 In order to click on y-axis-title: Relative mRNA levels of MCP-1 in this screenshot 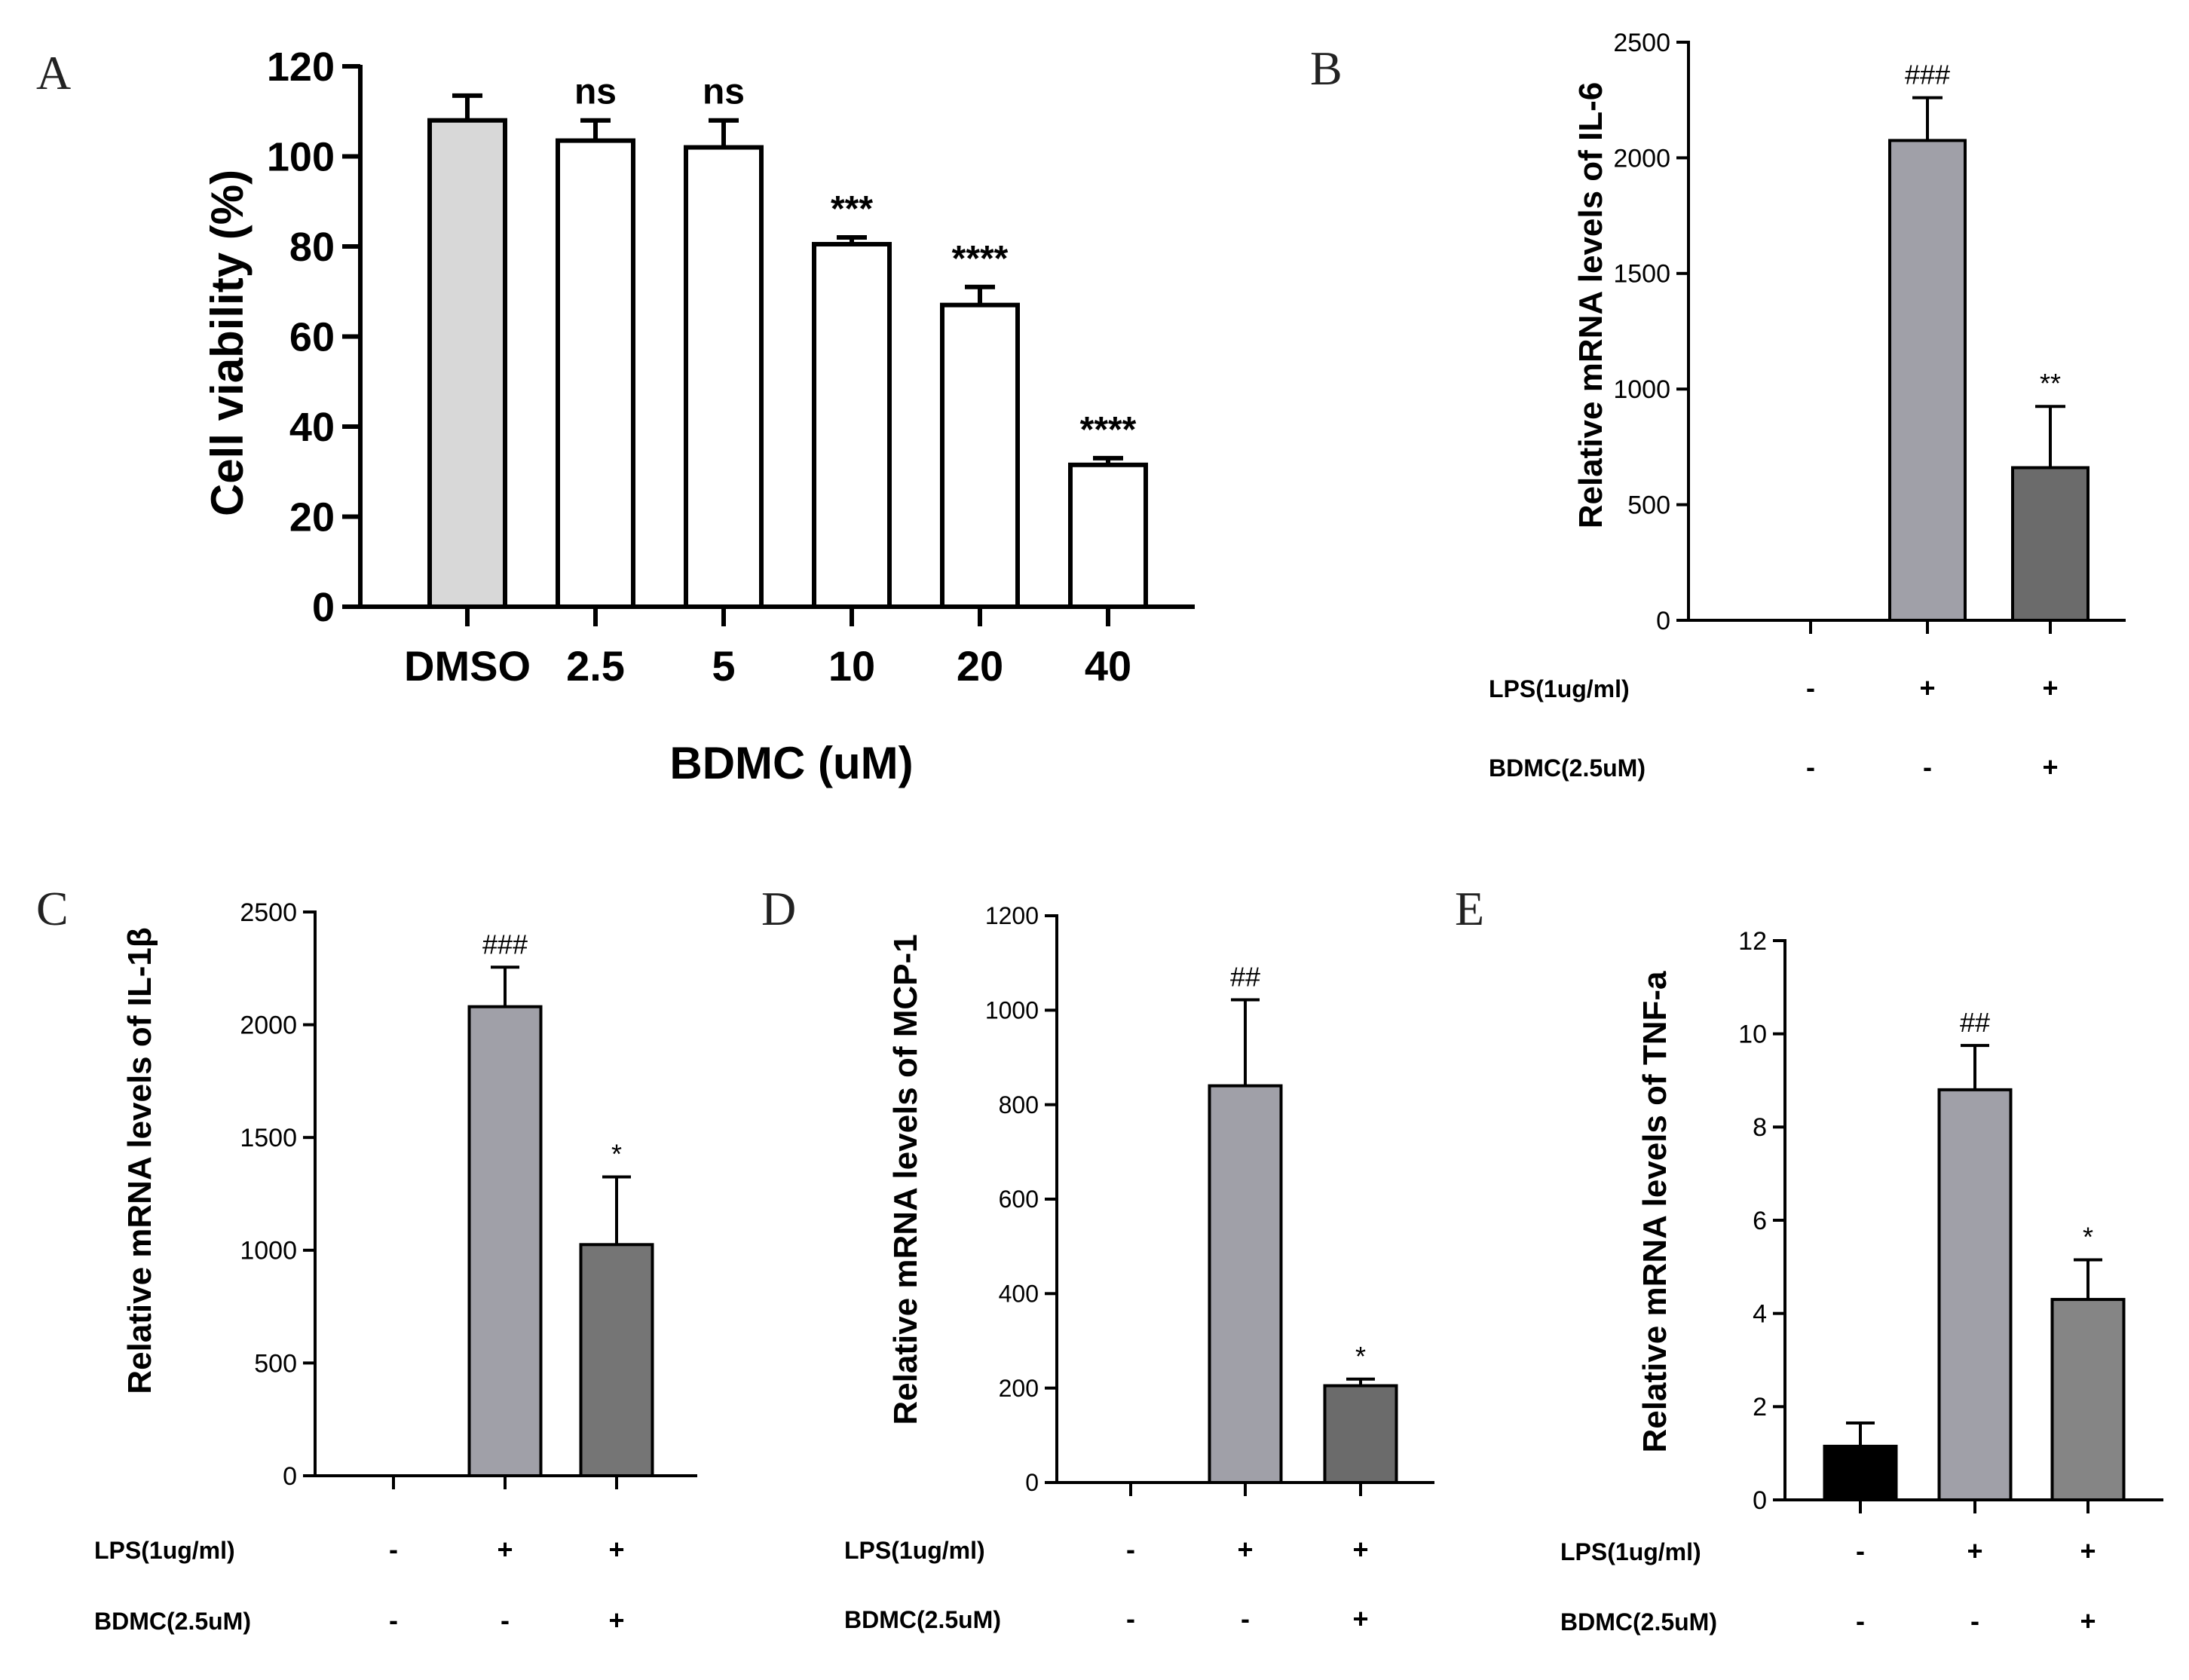, I will do `click(905, 1179)`.